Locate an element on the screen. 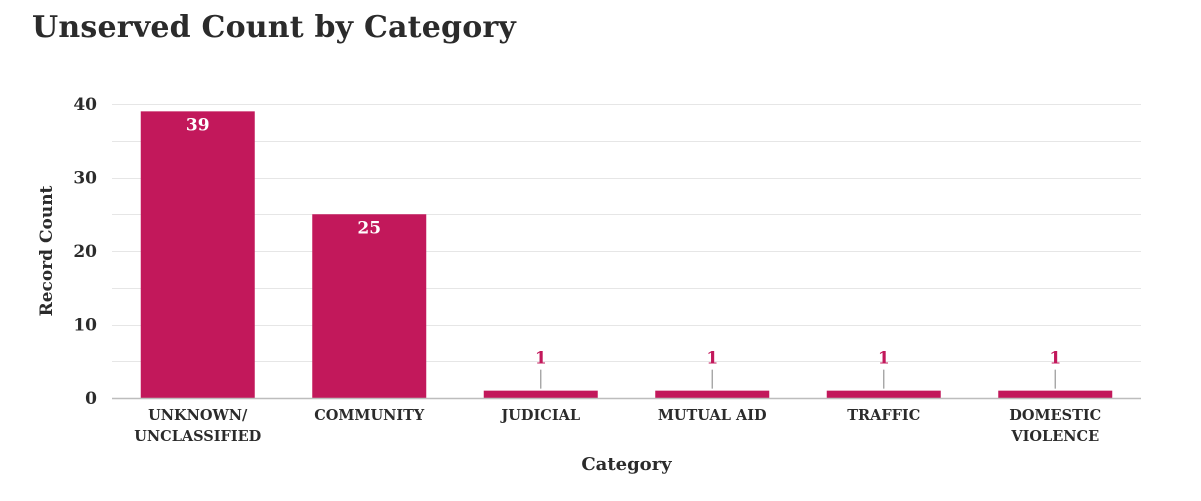  x-axis-title: Category is located at coordinates (626, 464).